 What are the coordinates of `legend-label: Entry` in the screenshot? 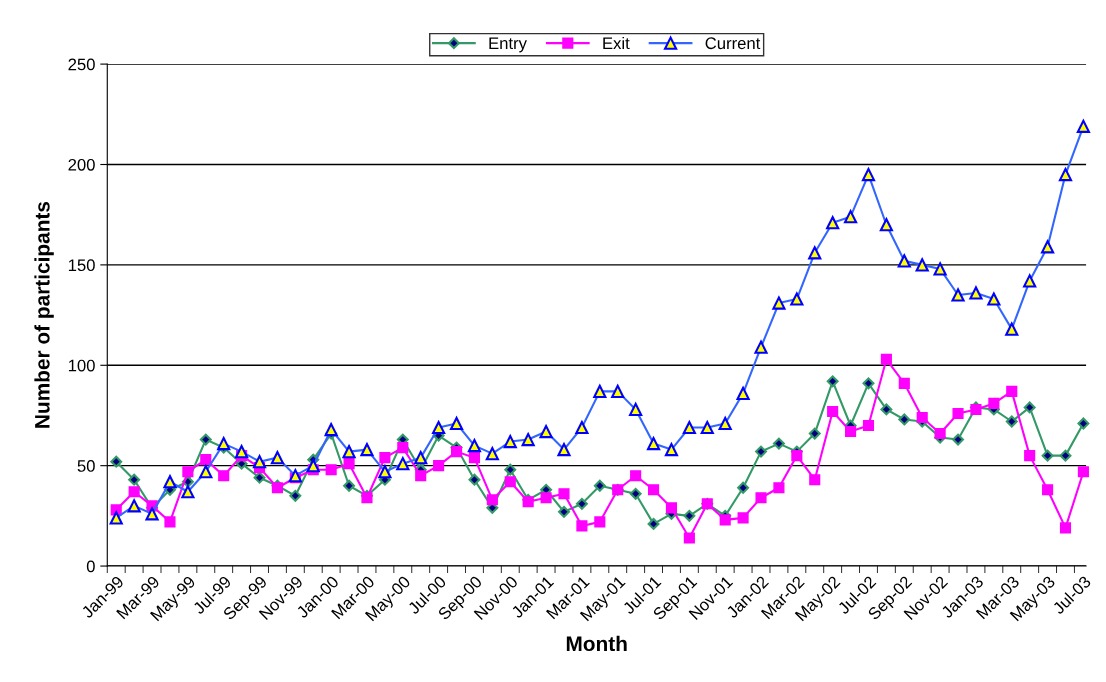 It's located at (508, 45).